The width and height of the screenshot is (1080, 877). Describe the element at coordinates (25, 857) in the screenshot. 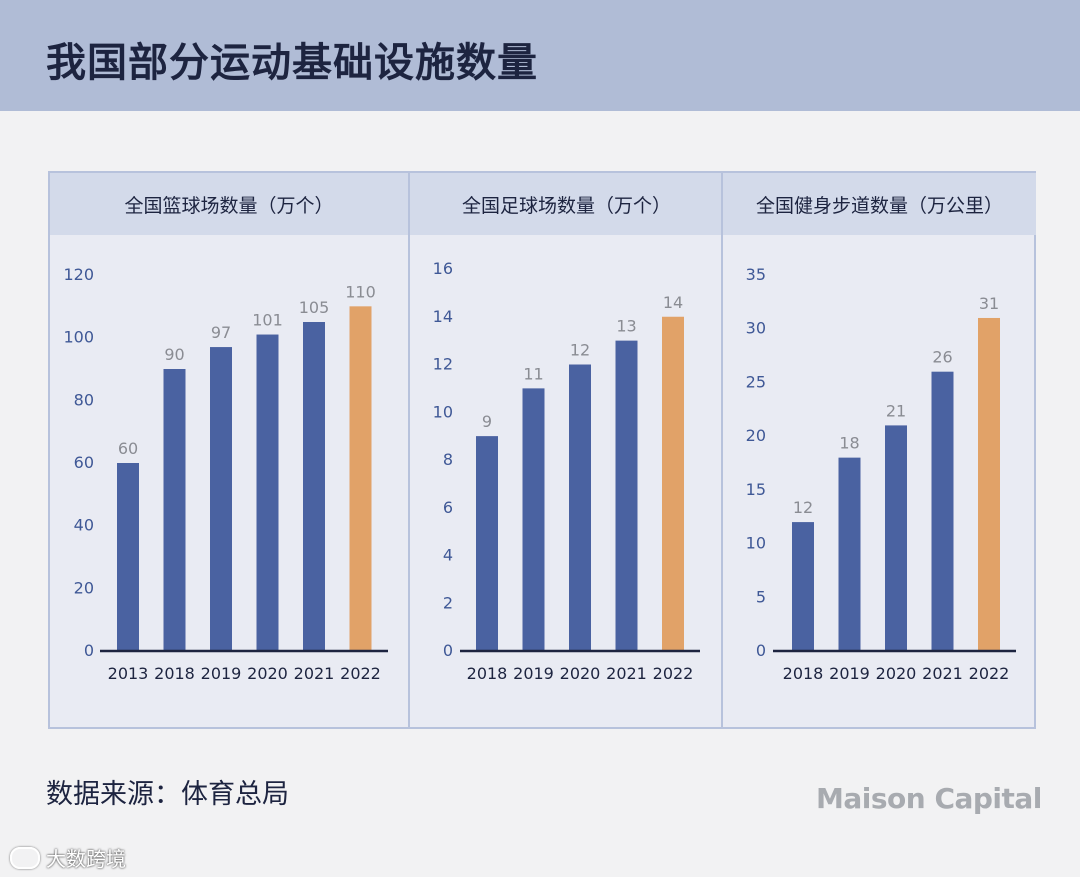

I see `watermark-logo-icon` at that location.